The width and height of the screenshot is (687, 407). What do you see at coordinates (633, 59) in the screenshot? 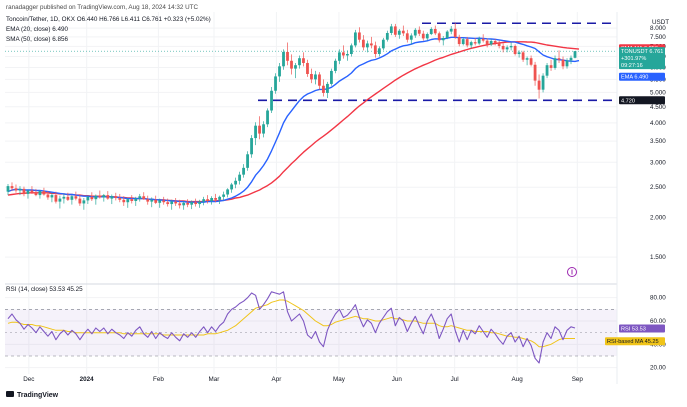
I see `price-tag-text: +301.97%` at bounding box center [633, 59].